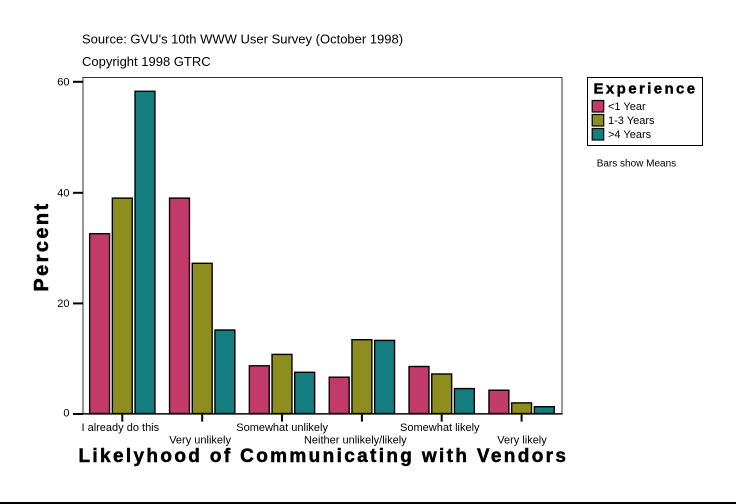 Image resolution: width=736 pixels, height=504 pixels. I want to click on svg-text: Very likely, so click(522, 441).